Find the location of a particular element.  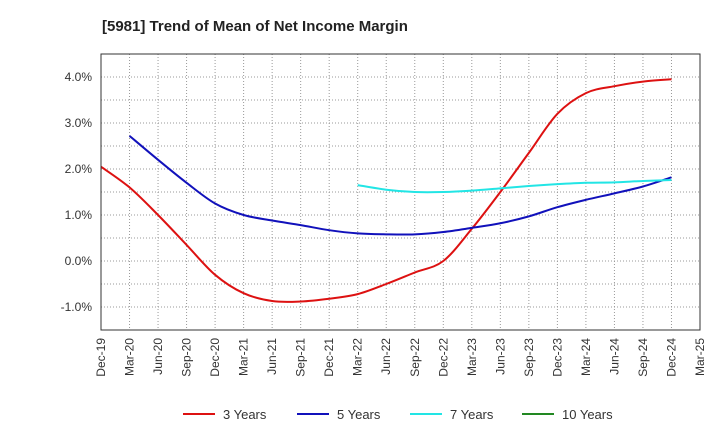

x-tick-label: Sep-22 is located at coordinates (415, 357).